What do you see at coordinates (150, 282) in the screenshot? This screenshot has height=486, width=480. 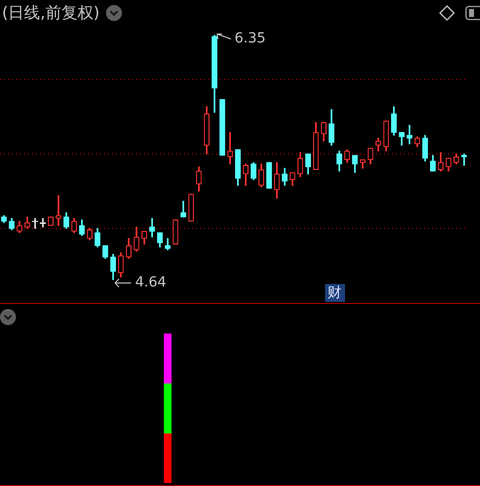 I see `annotation: 4.64` at bounding box center [150, 282].